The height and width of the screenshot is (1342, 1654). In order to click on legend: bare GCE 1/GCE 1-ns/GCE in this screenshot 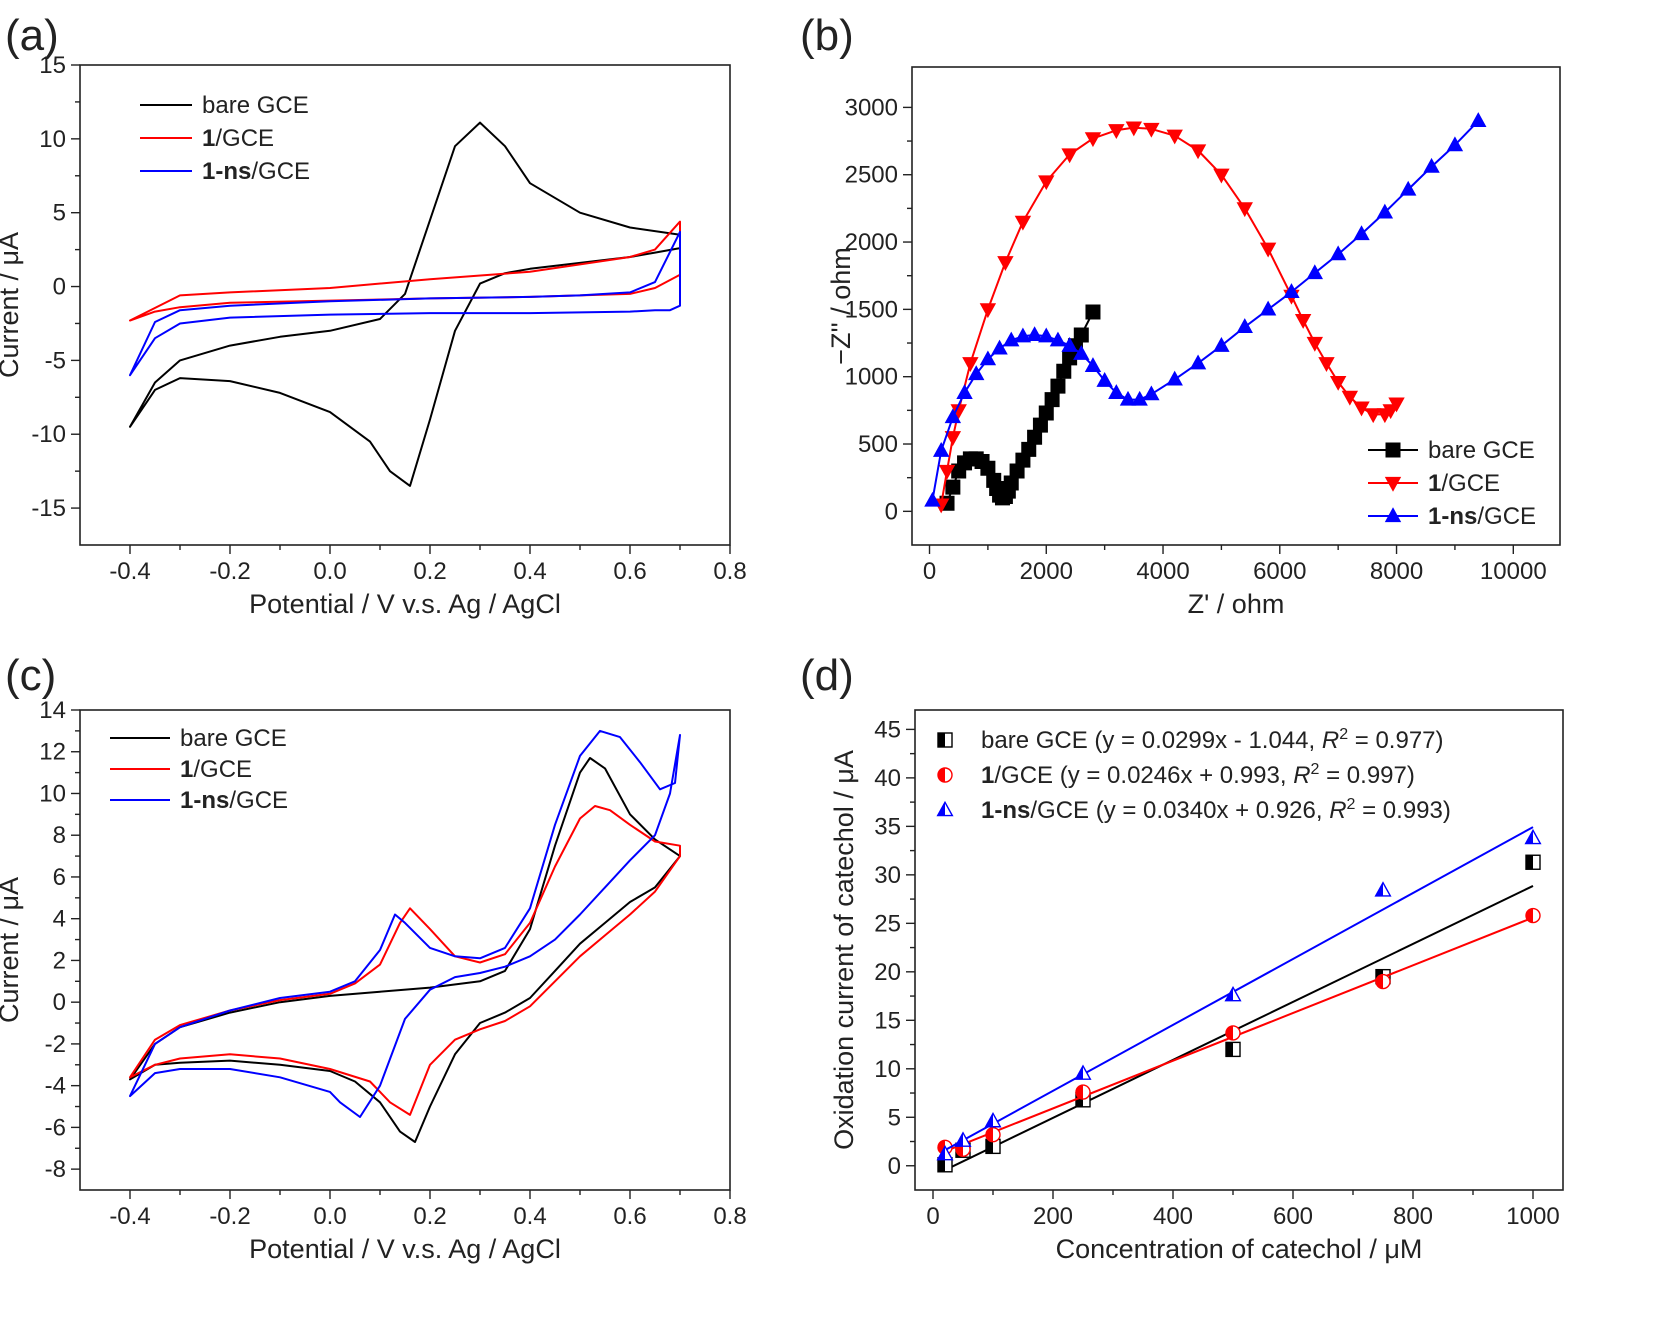, I will do `click(199, 769)`.